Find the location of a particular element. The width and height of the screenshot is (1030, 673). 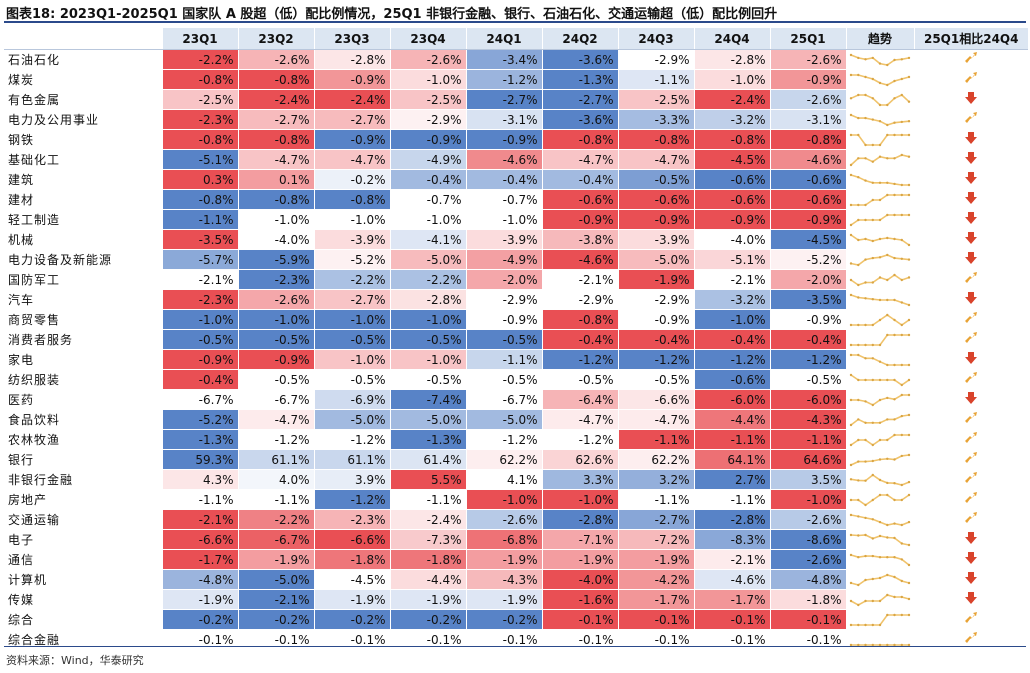

column-header: 23Q4 is located at coordinates (427, 39).